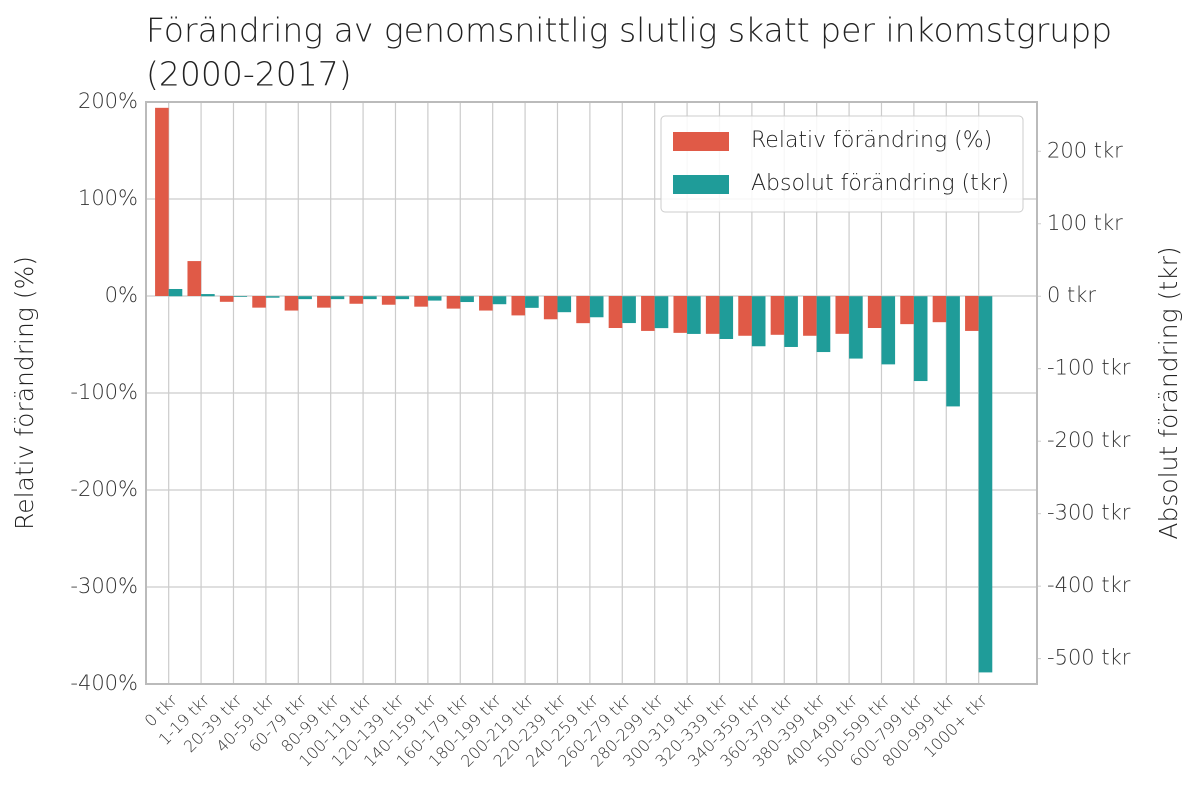  I want to click on y2-tick-label: -300 tkr, so click(1089, 513).